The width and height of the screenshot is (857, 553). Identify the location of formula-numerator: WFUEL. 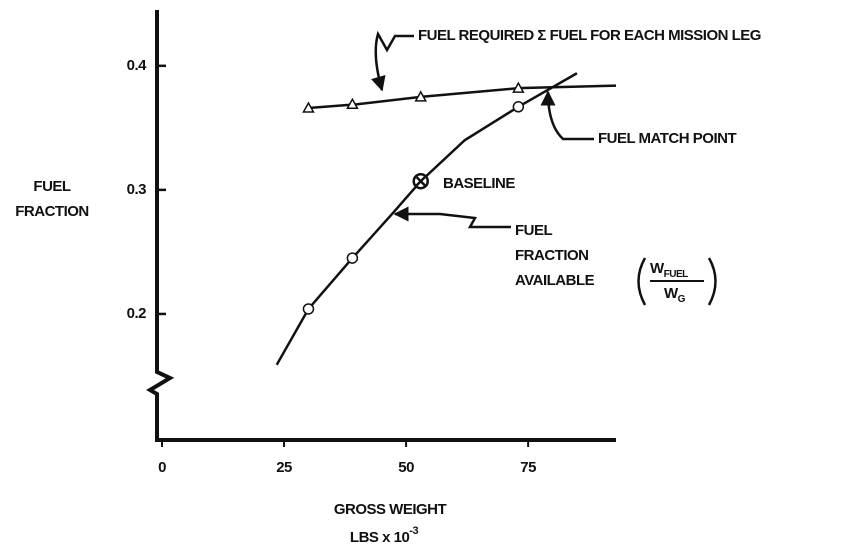
(669, 270).